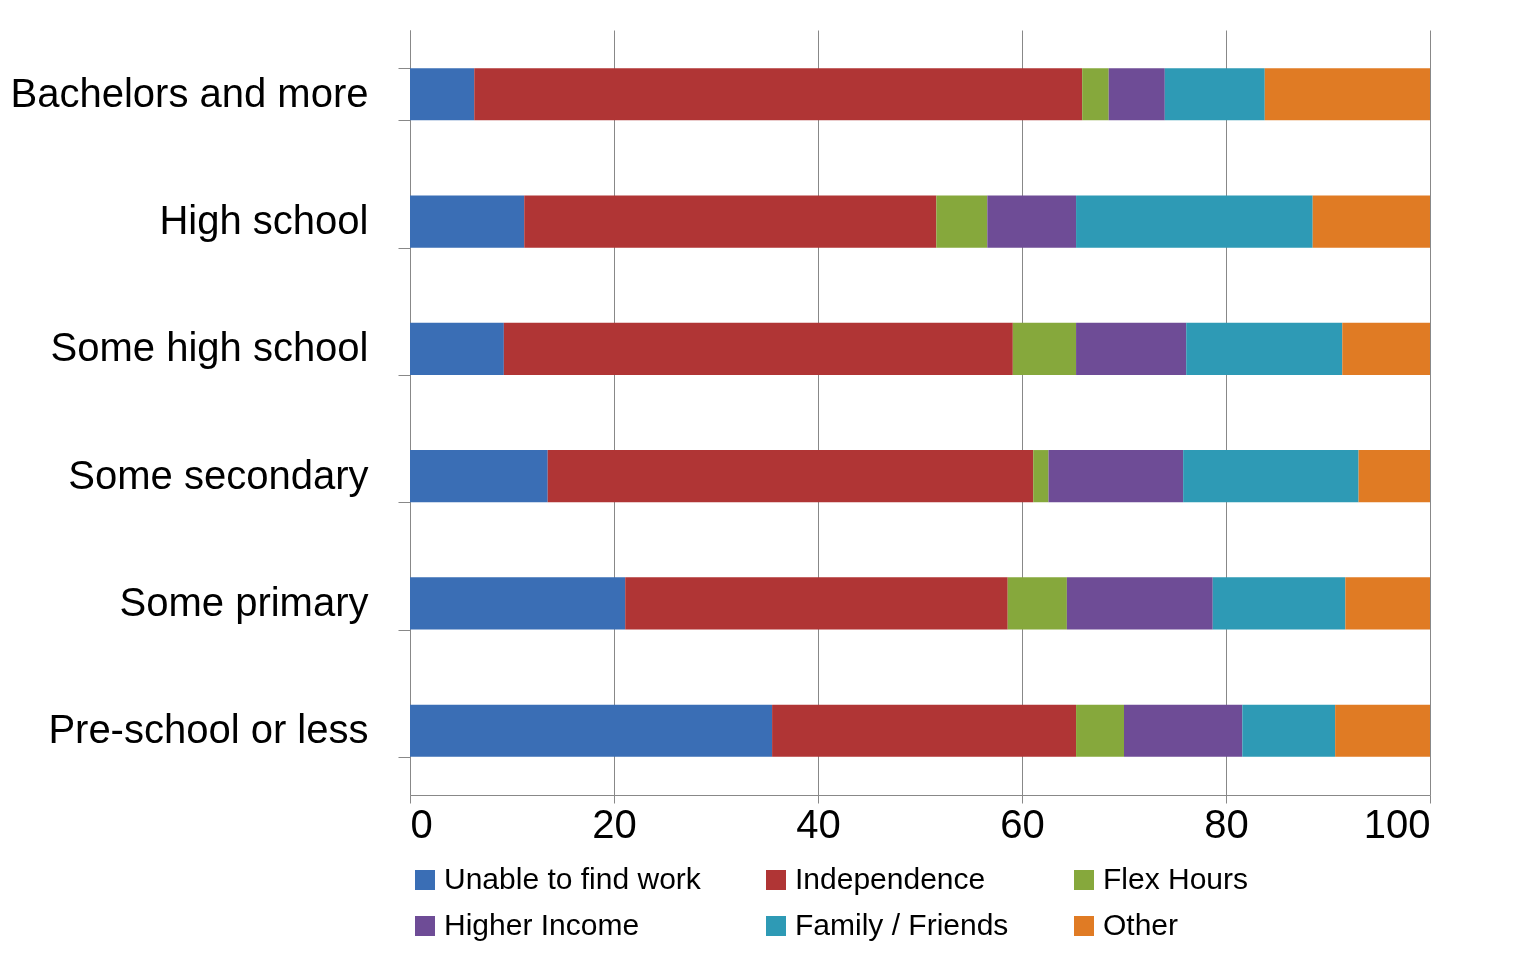 Image resolution: width=1536 pixels, height=973 pixels. Describe the element at coordinates (542, 924) in the screenshot. I see `legend-label: Higher Income` at that location.